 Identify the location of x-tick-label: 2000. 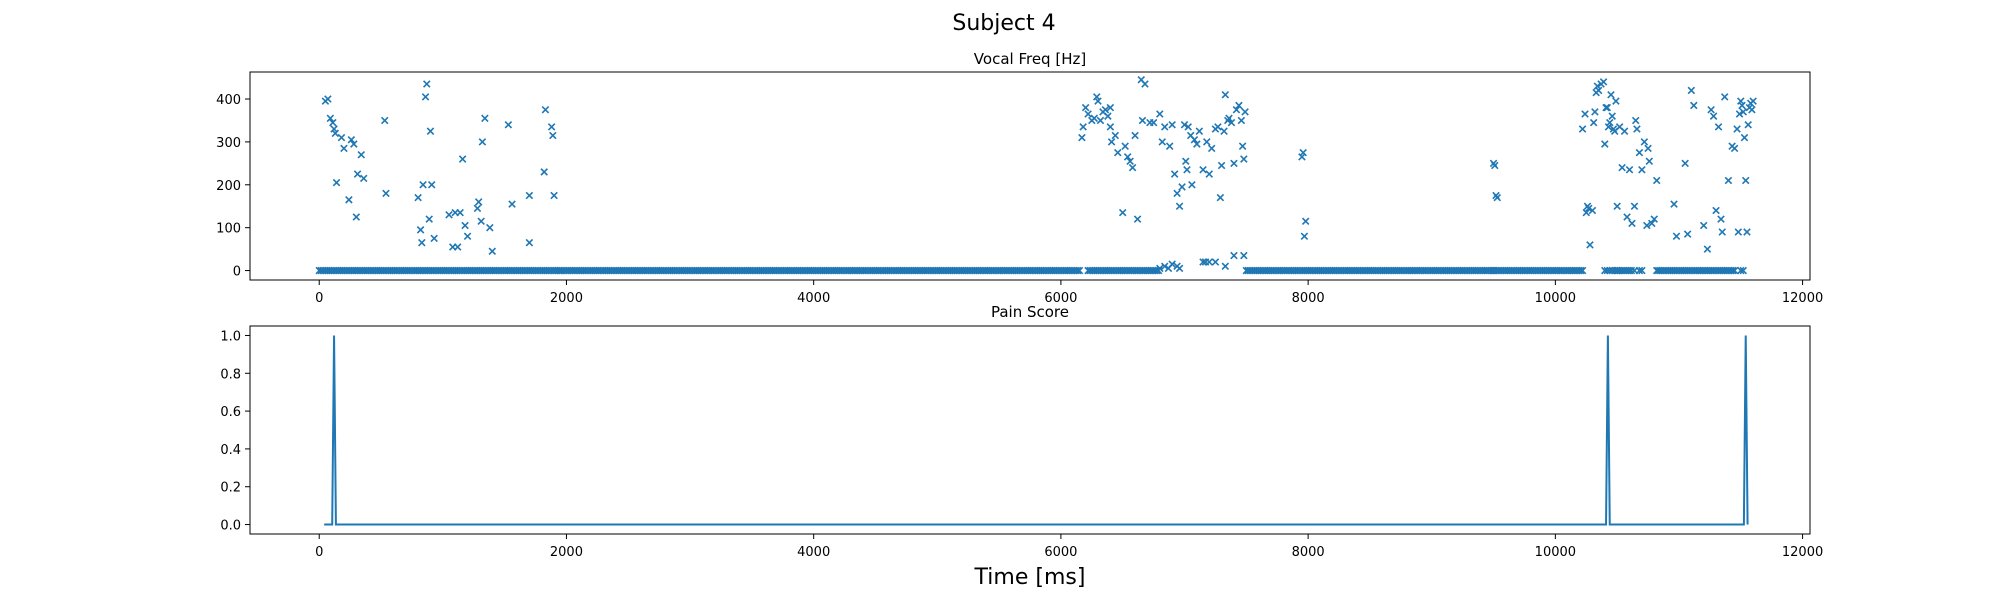
(566, 552).